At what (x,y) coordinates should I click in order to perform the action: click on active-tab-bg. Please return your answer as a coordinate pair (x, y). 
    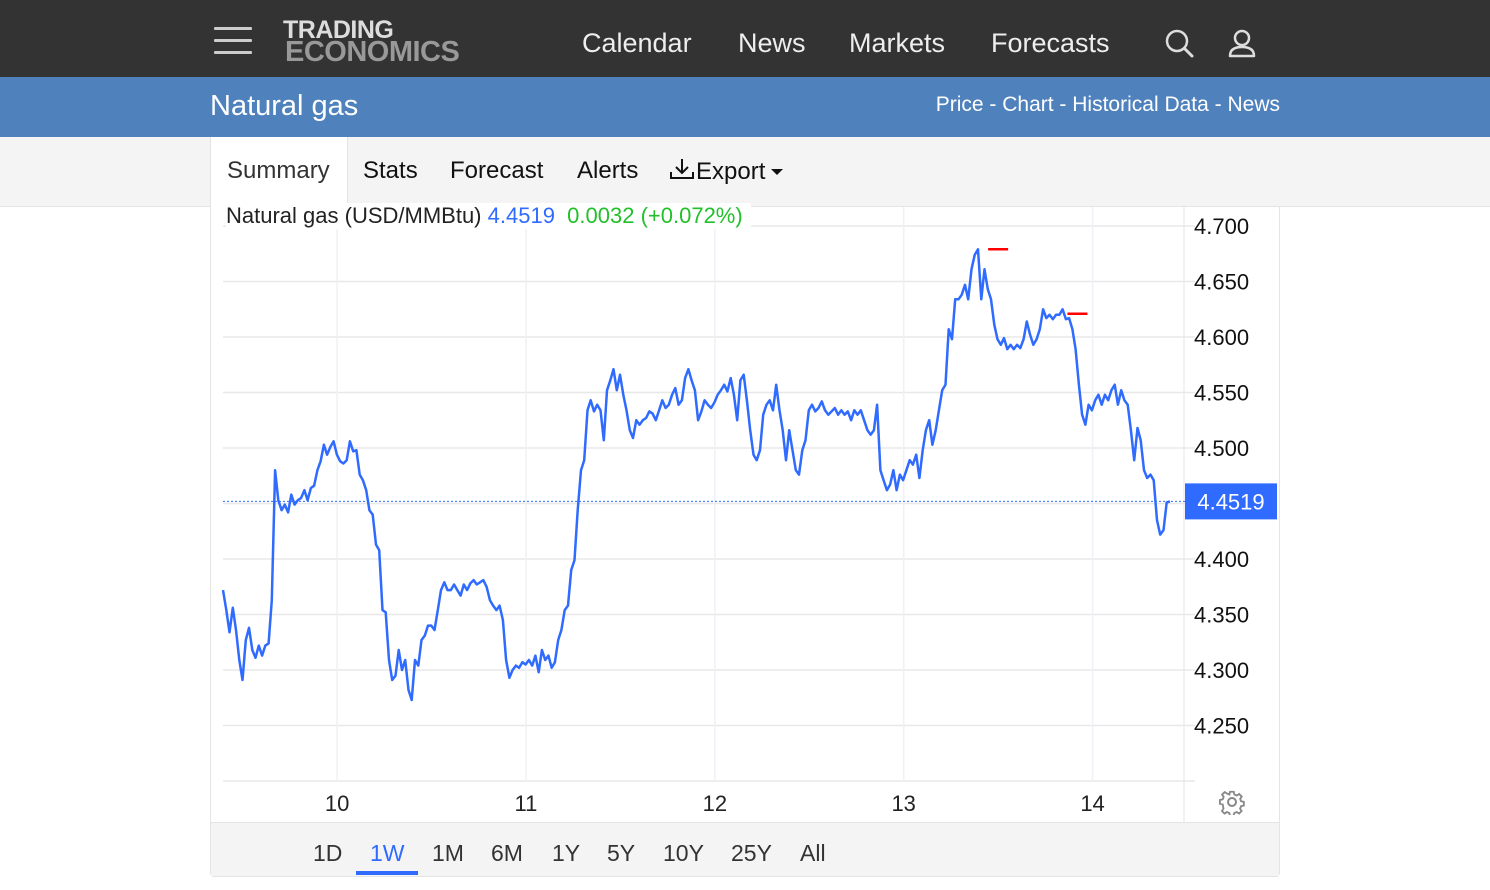
    Looking at the image, I should click on (279, 173).